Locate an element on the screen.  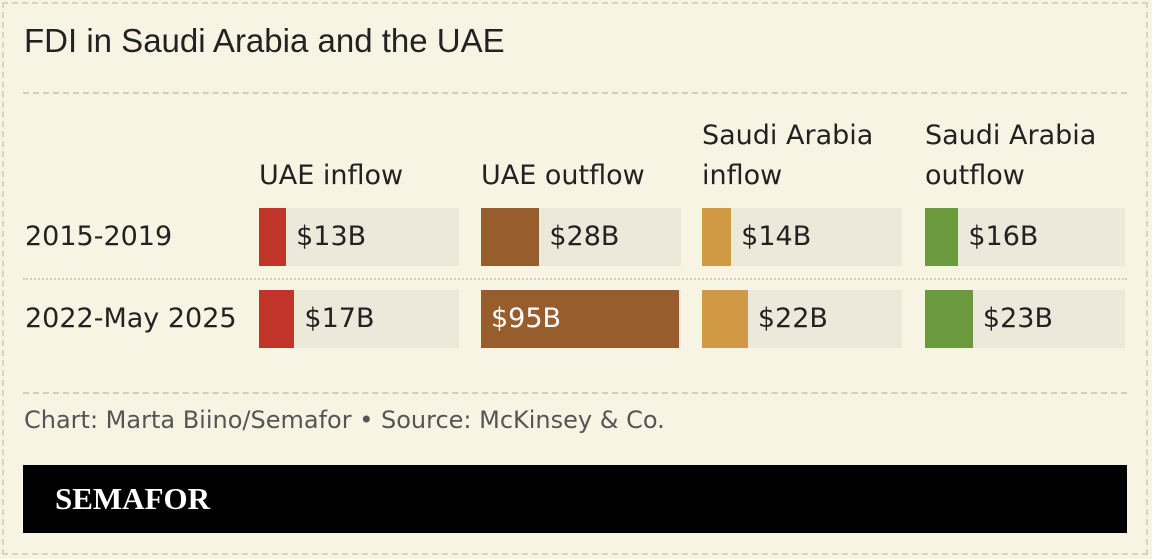
header-wrap: UAE inflow is located at coordinates (354, 153).